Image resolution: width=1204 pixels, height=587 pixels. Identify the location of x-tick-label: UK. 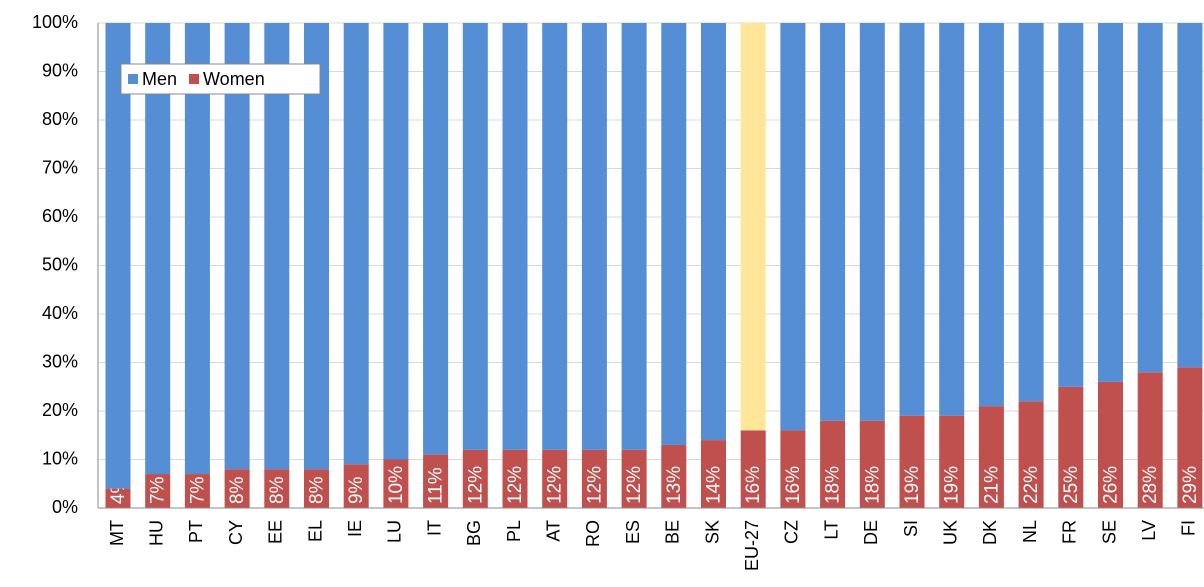
(950, 532).